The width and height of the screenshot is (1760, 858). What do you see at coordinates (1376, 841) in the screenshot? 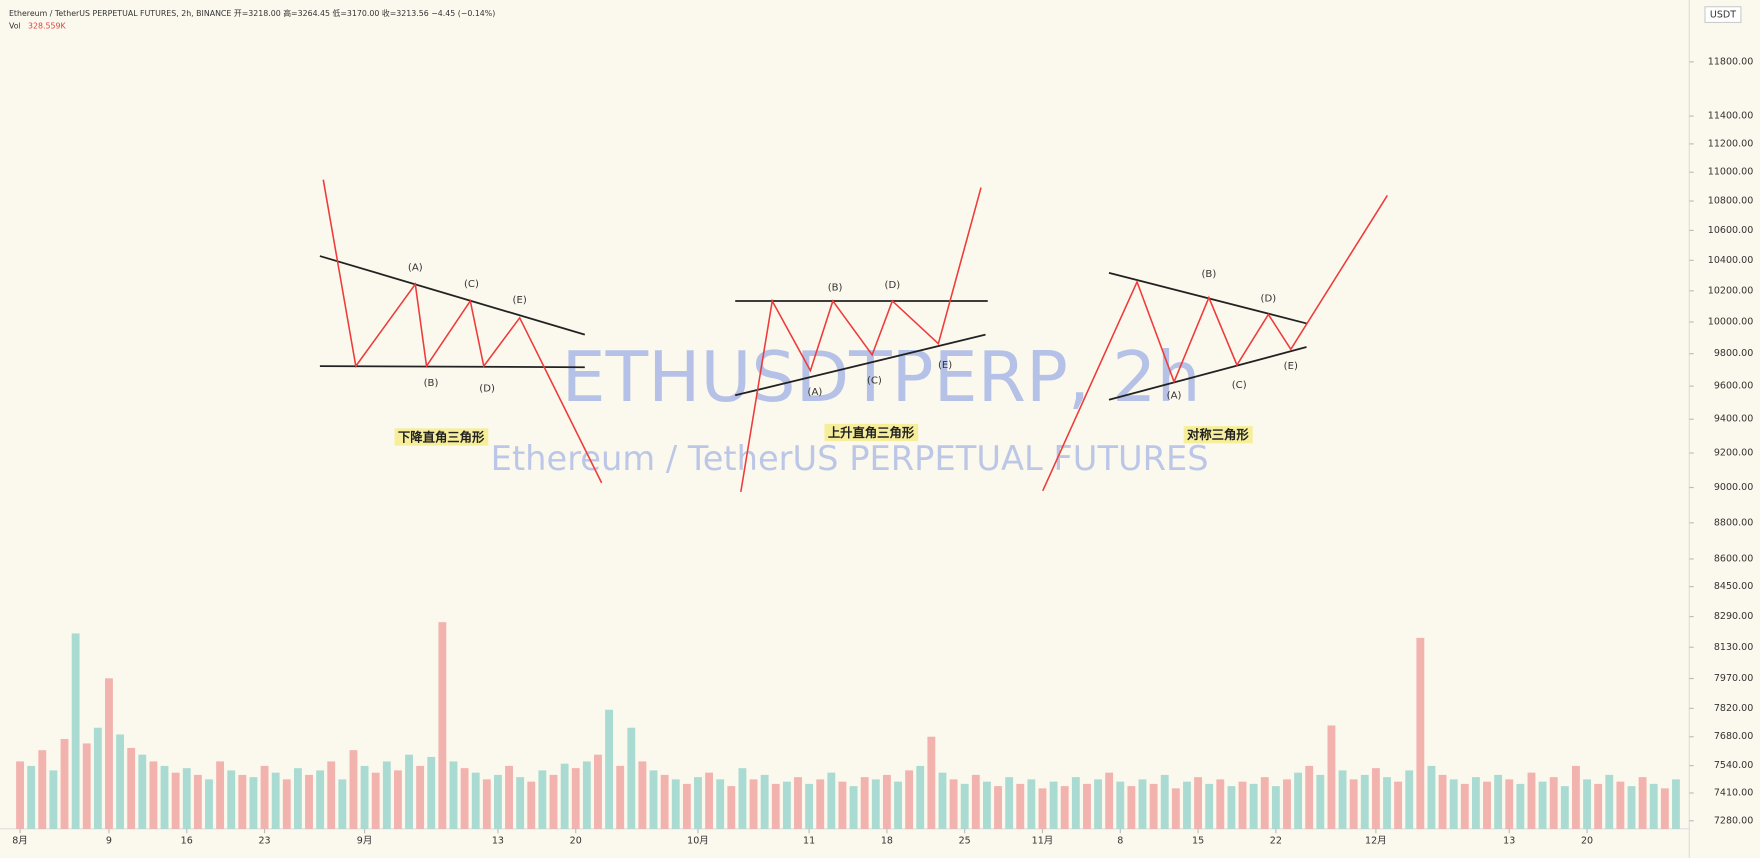
I see `x-tick-label: 12月` at bounding box center [1376, 841].